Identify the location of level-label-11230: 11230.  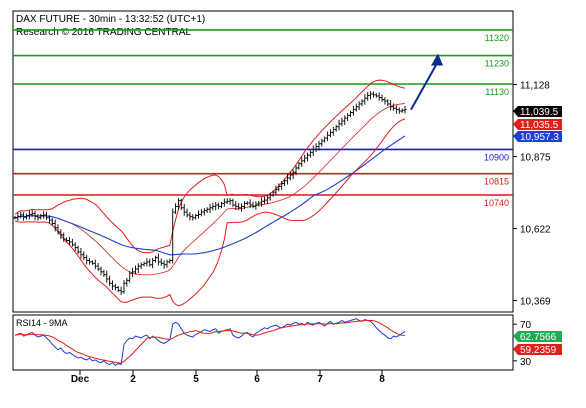
(497, 64).